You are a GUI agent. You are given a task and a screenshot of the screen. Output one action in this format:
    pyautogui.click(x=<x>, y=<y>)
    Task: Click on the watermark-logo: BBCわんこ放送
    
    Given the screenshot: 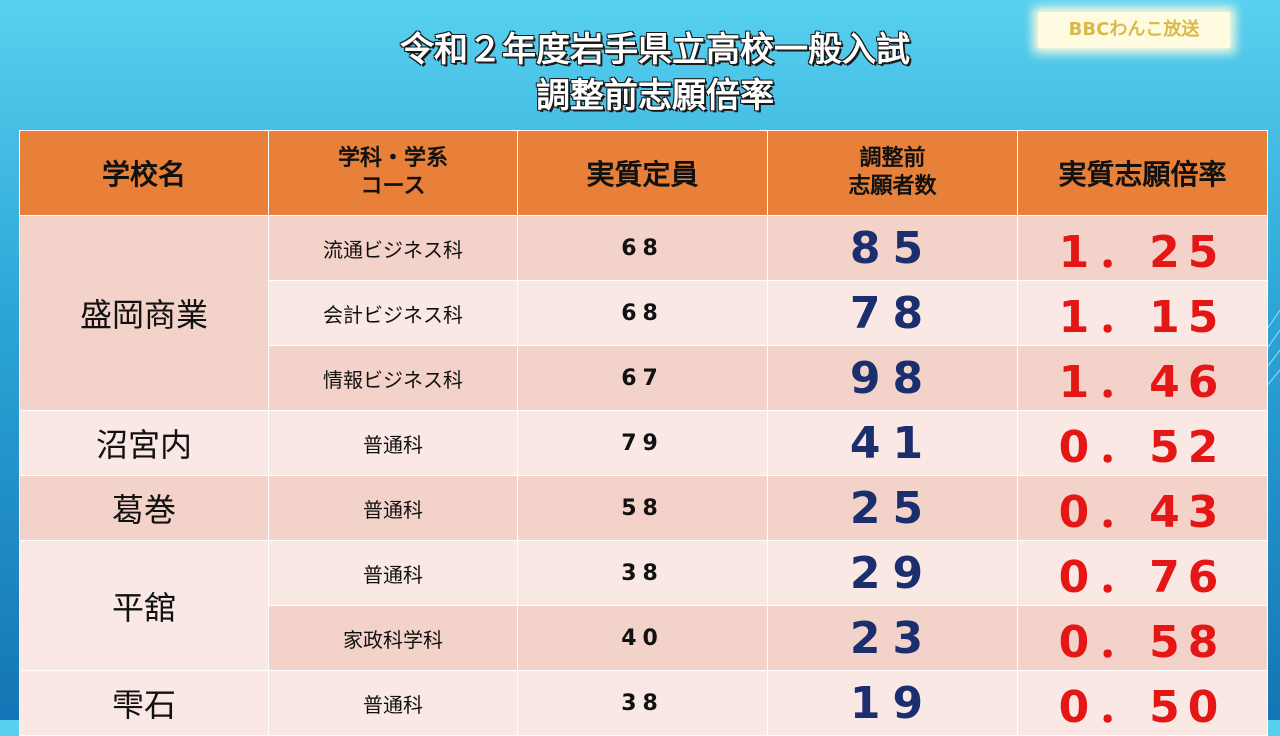 What is the action you would take?
    pyautogui.click(x=1134, y=30)
    